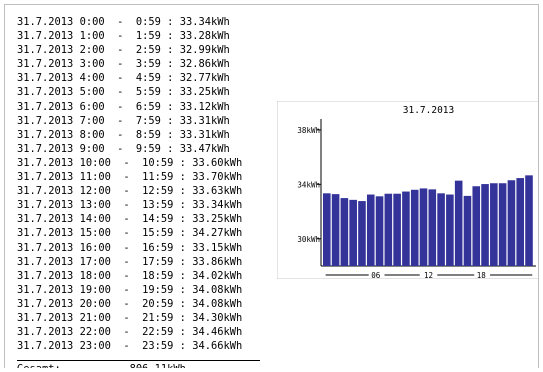  What do you see at coordinates (217, 261) in the screenshot?
I see `row-value: 33.86kWh` at bounding box center [217, 261].